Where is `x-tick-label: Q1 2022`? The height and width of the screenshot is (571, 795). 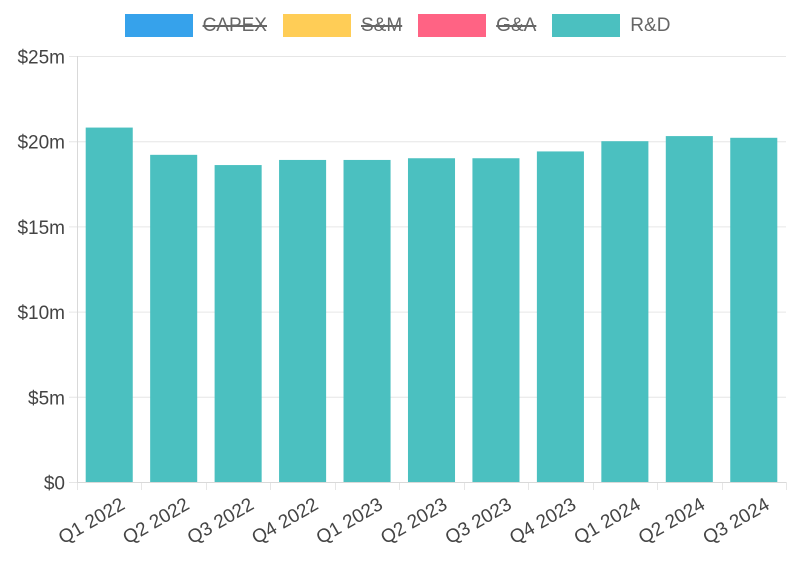
x-tick-label: Q1 2022 is located at coordinates (92, 521).